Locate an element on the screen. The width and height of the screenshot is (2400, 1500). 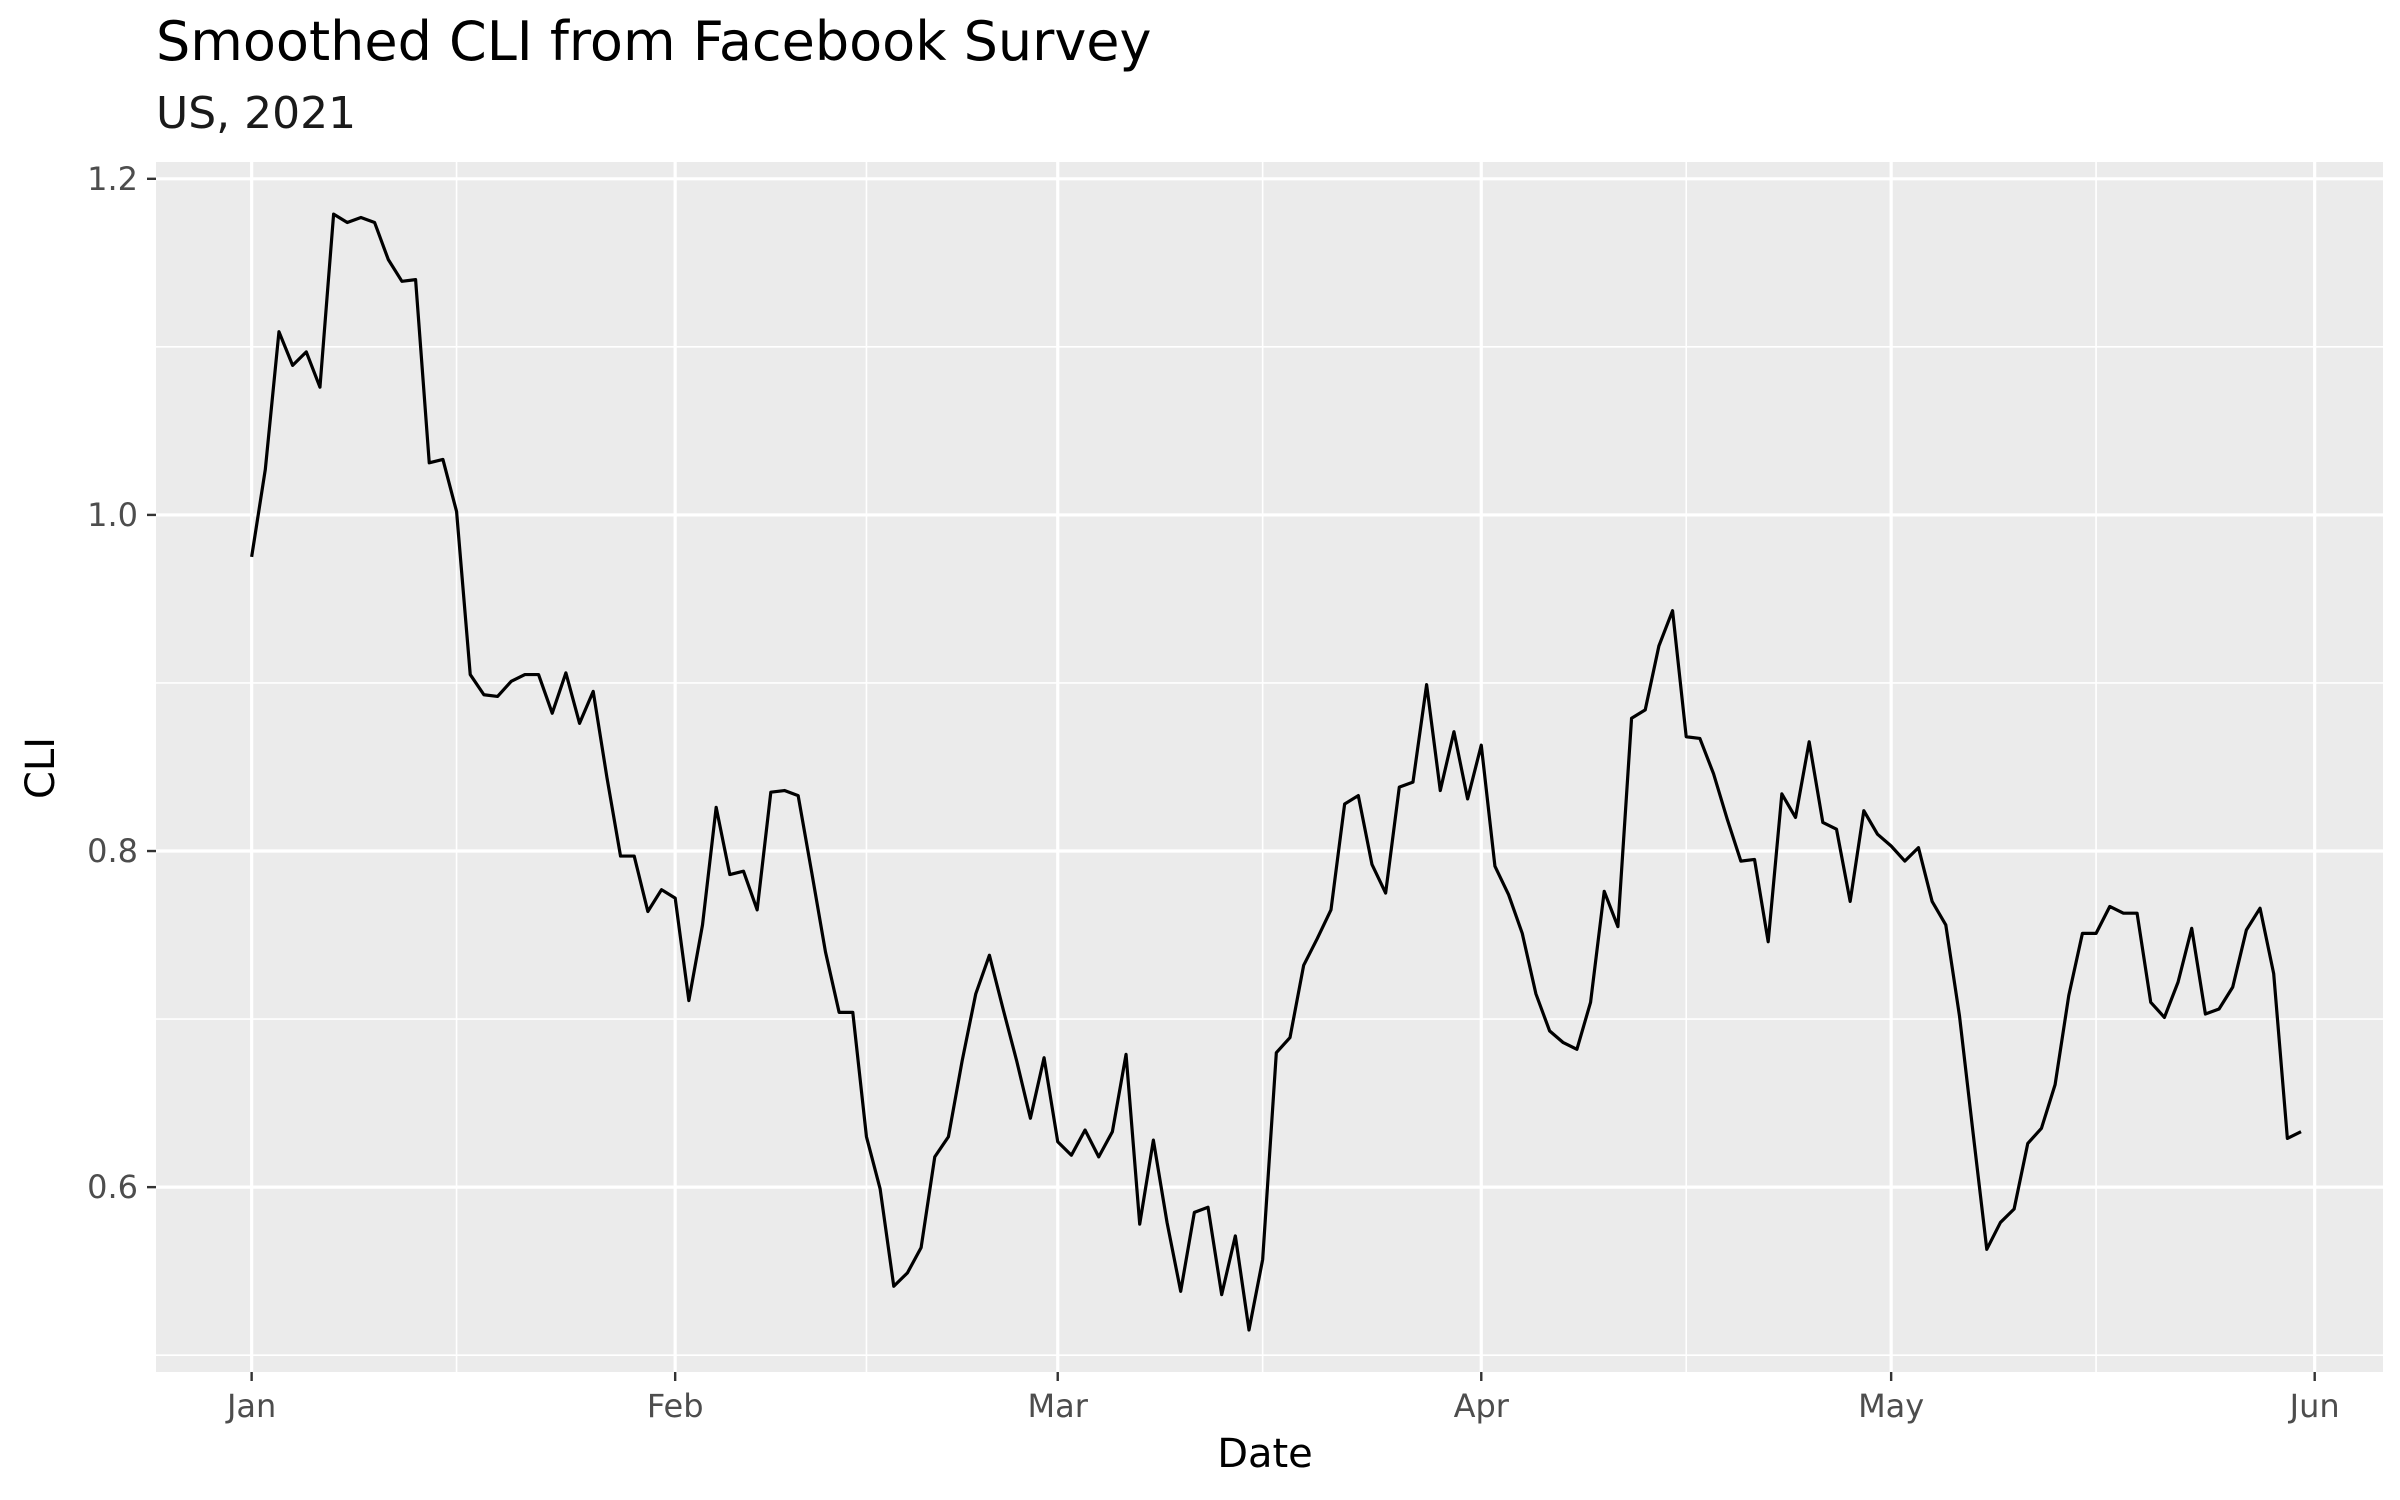
y-axis: 0.6 0.8 1.0 1.2 is located at coordinates (121, 683).